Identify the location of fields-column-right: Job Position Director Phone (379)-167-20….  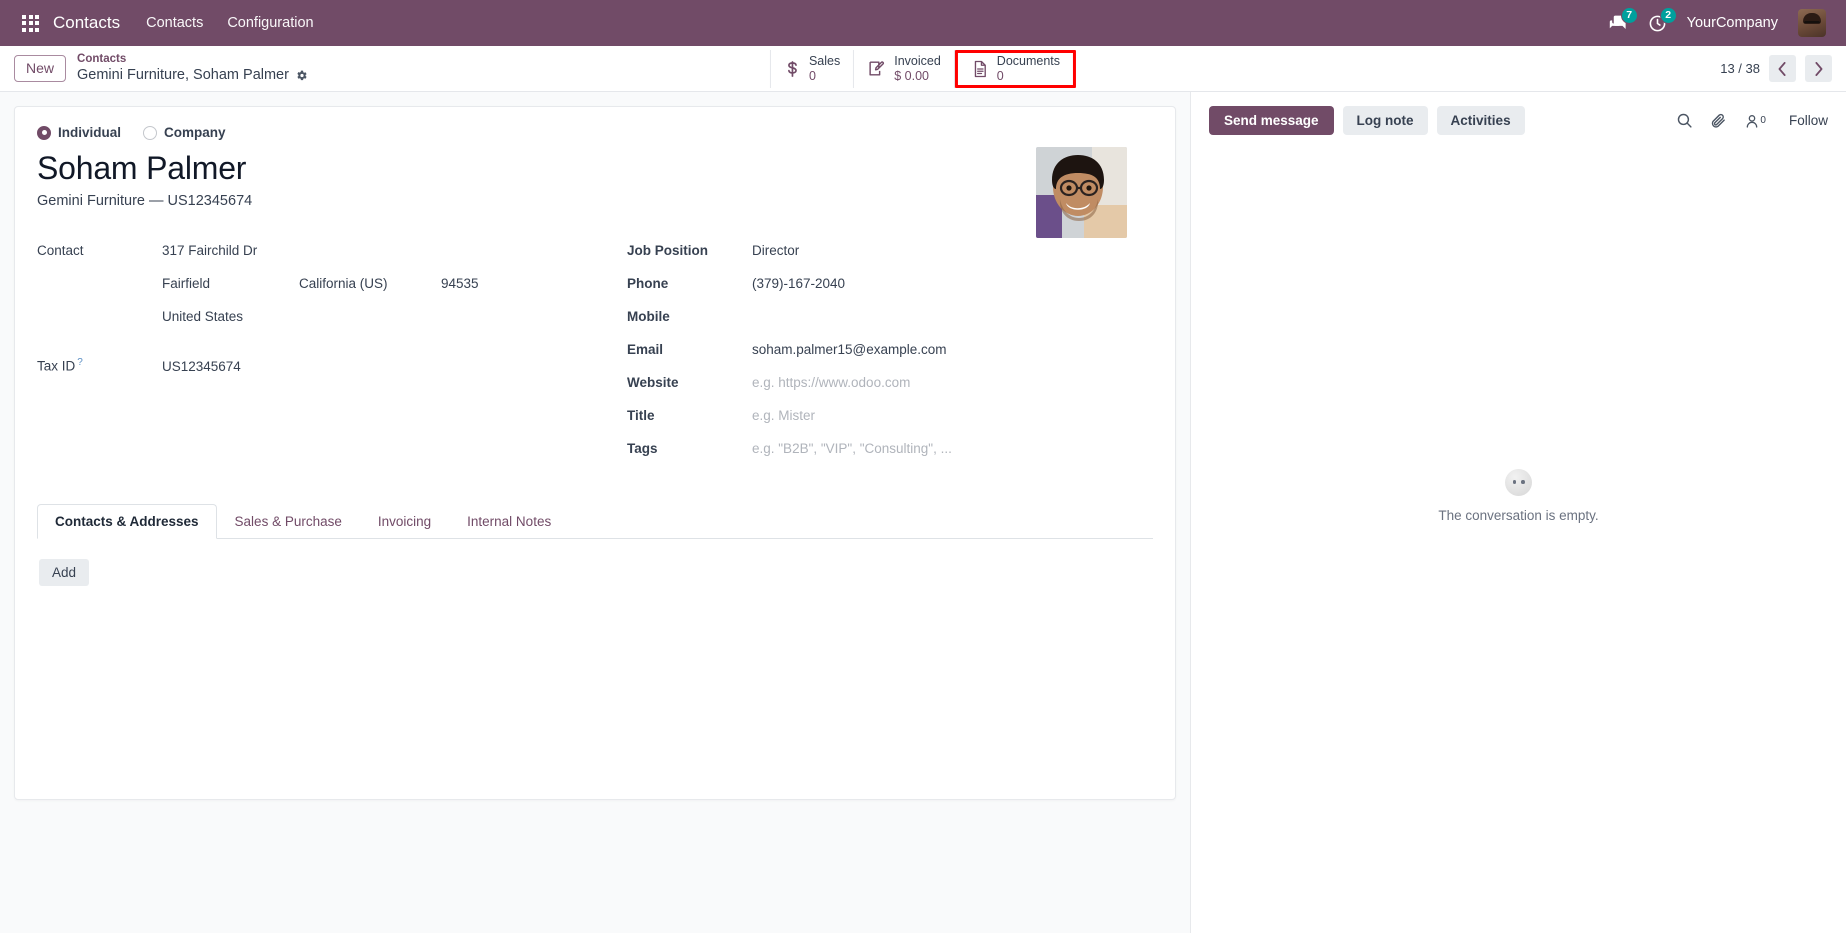
(867, 358).